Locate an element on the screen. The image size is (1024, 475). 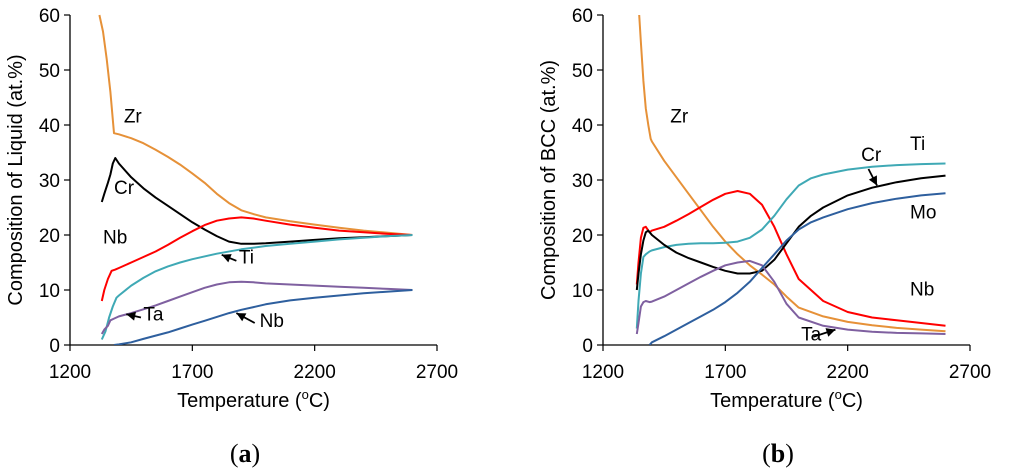
y-axis-title: Composition of Liquid (at.%) is located at coordinates (16, 179).